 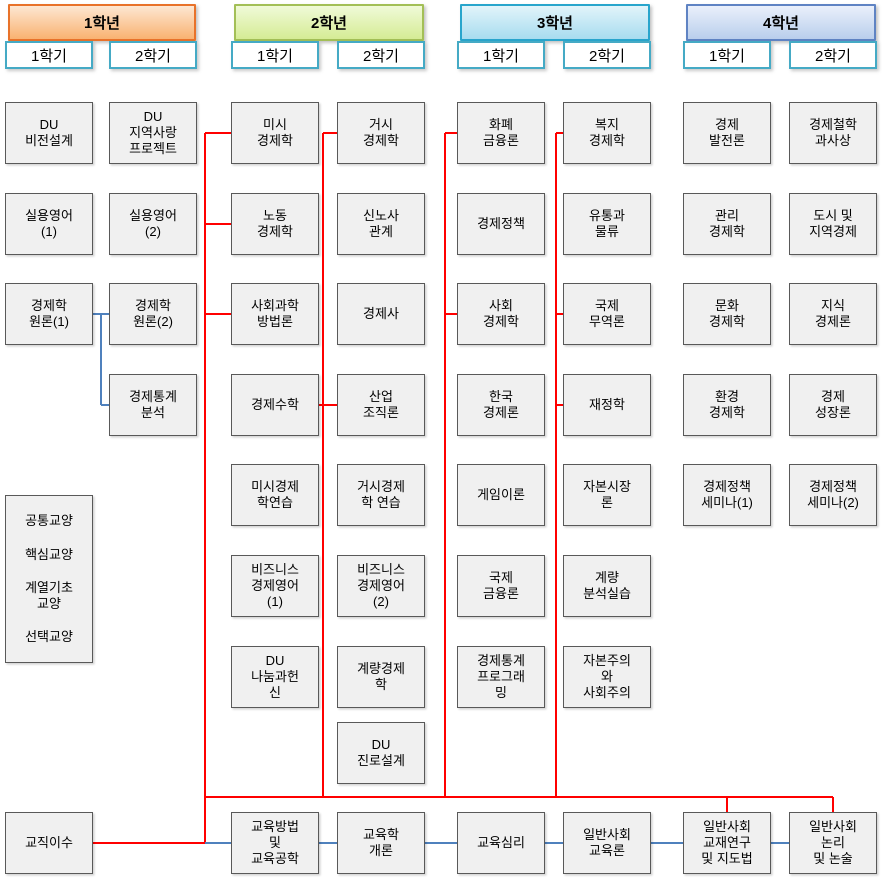 I want to click on course-box-social-studies-teaching-materials: 일반사회 교재연구 및 지도법, so click(x=727, y=843).